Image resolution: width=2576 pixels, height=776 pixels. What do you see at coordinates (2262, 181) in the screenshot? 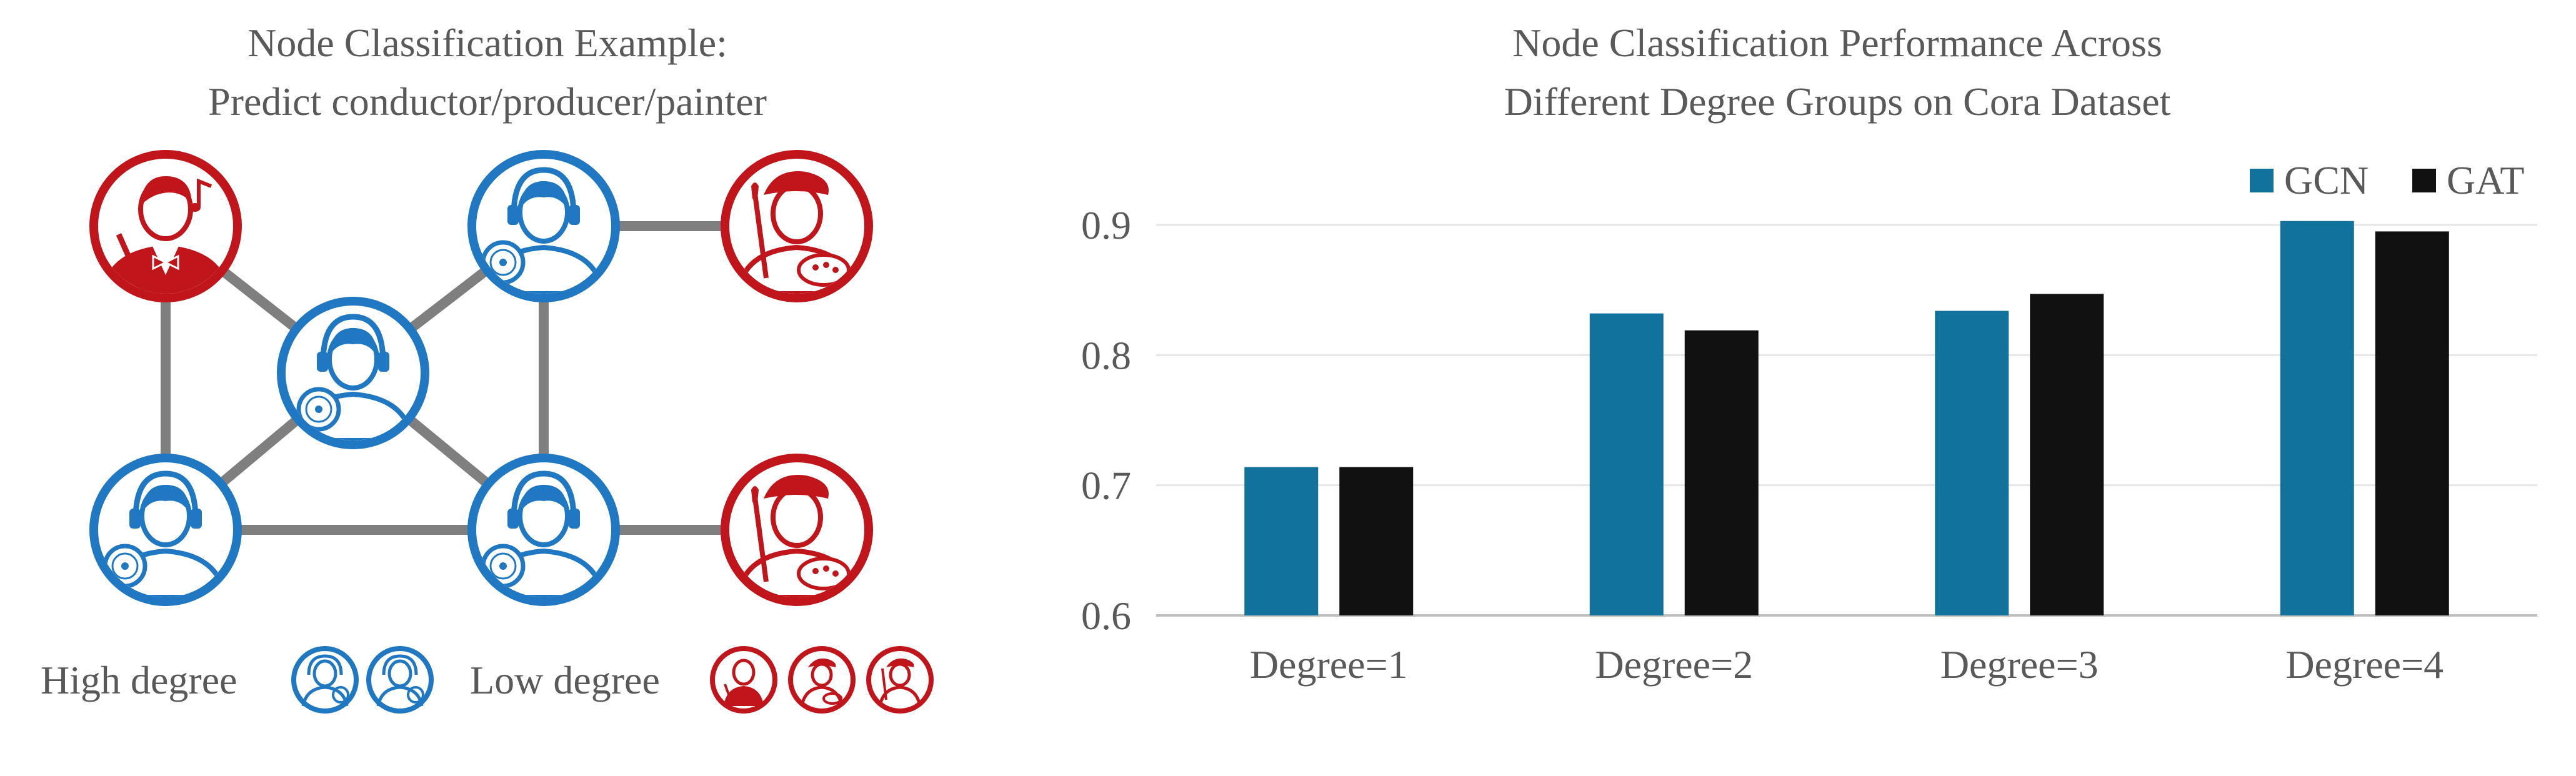
I see `legend-swatch-gcn` at bounding box center [2262, 181].